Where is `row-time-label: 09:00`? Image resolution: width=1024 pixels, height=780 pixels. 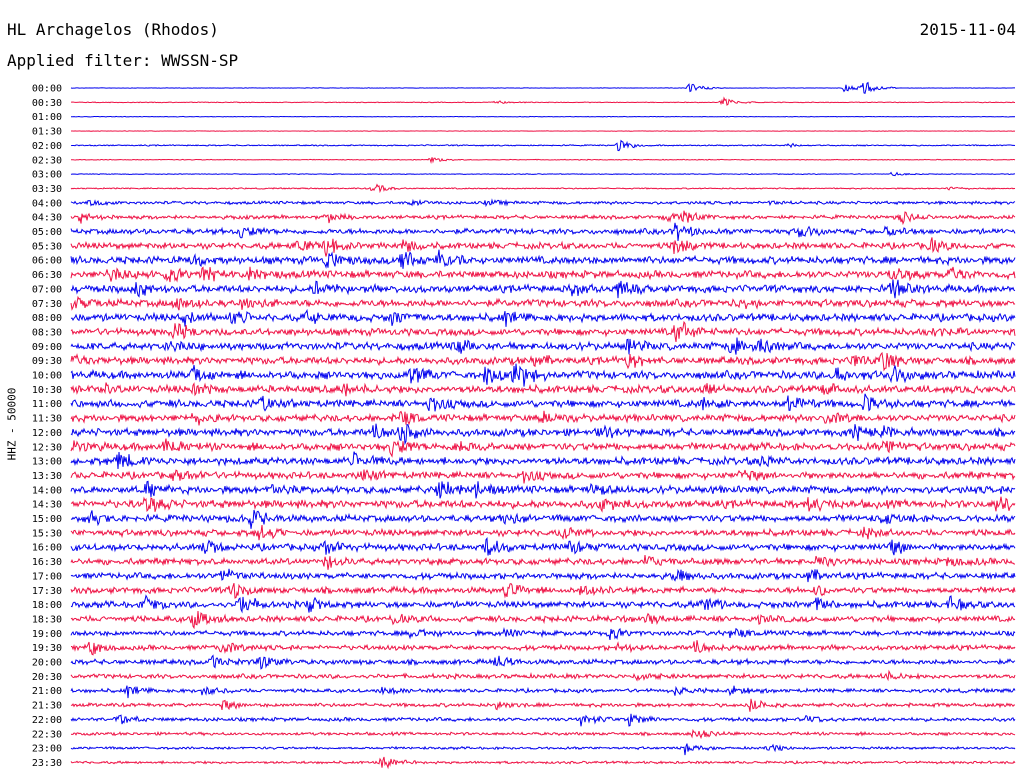 row-time-label: 09:00 is located at coordinates (47, 347).